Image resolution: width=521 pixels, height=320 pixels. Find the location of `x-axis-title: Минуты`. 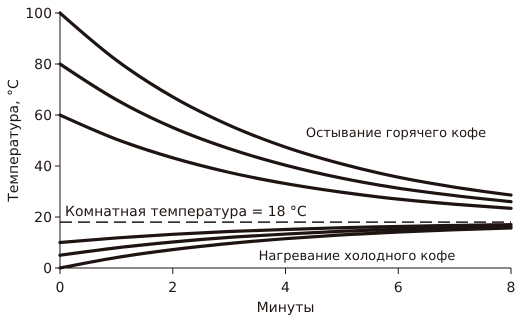

x-axis-title: Минуты is located at coordinates (285, 308).